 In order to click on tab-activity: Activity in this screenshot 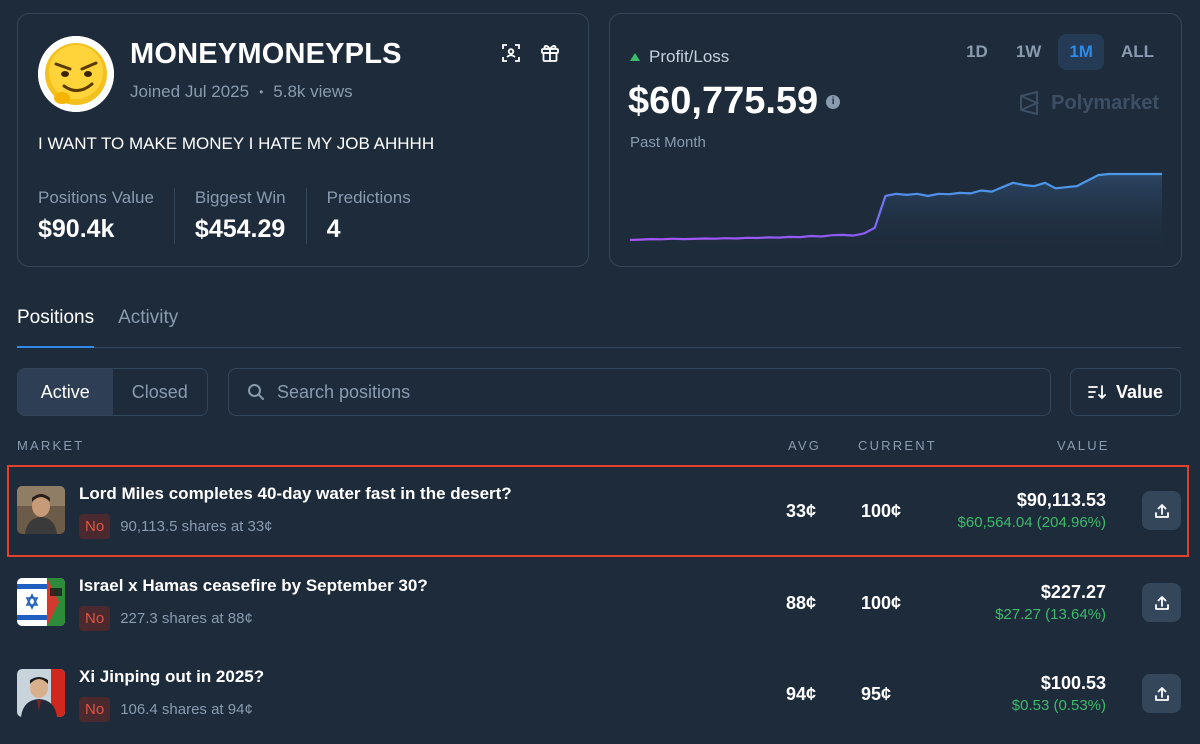, I will do `click(148, 317)`.